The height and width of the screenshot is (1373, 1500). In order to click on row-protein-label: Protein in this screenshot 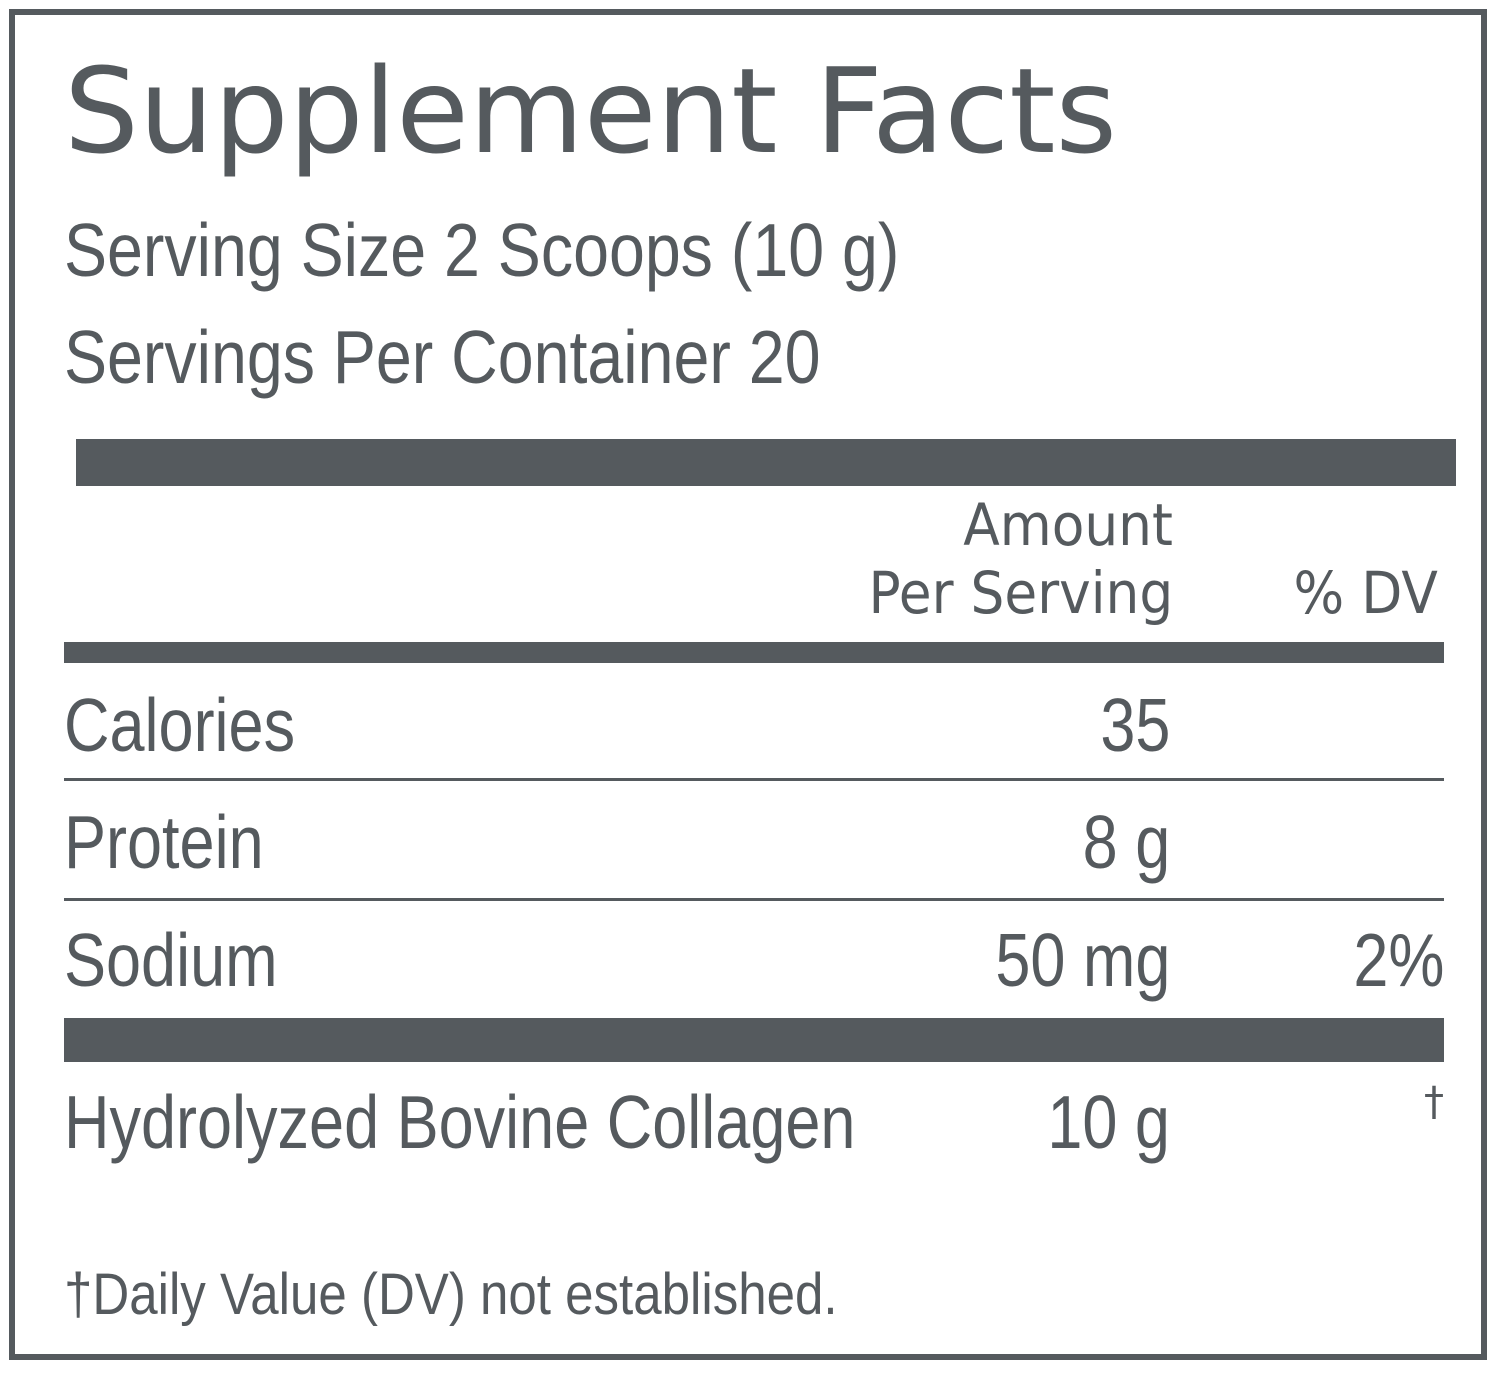, I will do `click(164, 842)`.